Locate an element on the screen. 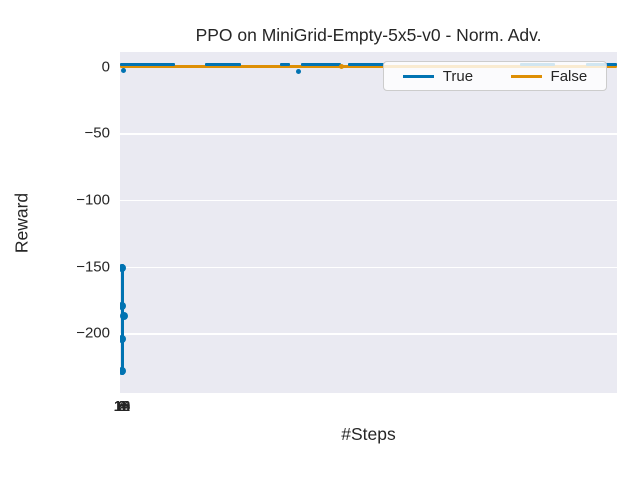 The height and width of the screenshot is (480, 640). y-tick-label: 0 is located at coordinates (105, 66).